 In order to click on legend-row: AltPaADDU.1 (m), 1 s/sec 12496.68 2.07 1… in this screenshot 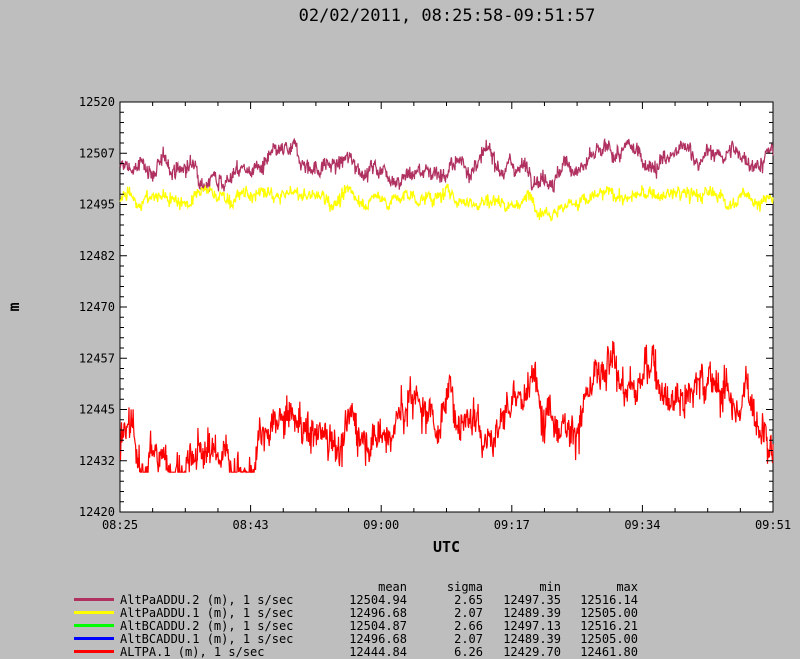, I will do `click(400, 613)`.